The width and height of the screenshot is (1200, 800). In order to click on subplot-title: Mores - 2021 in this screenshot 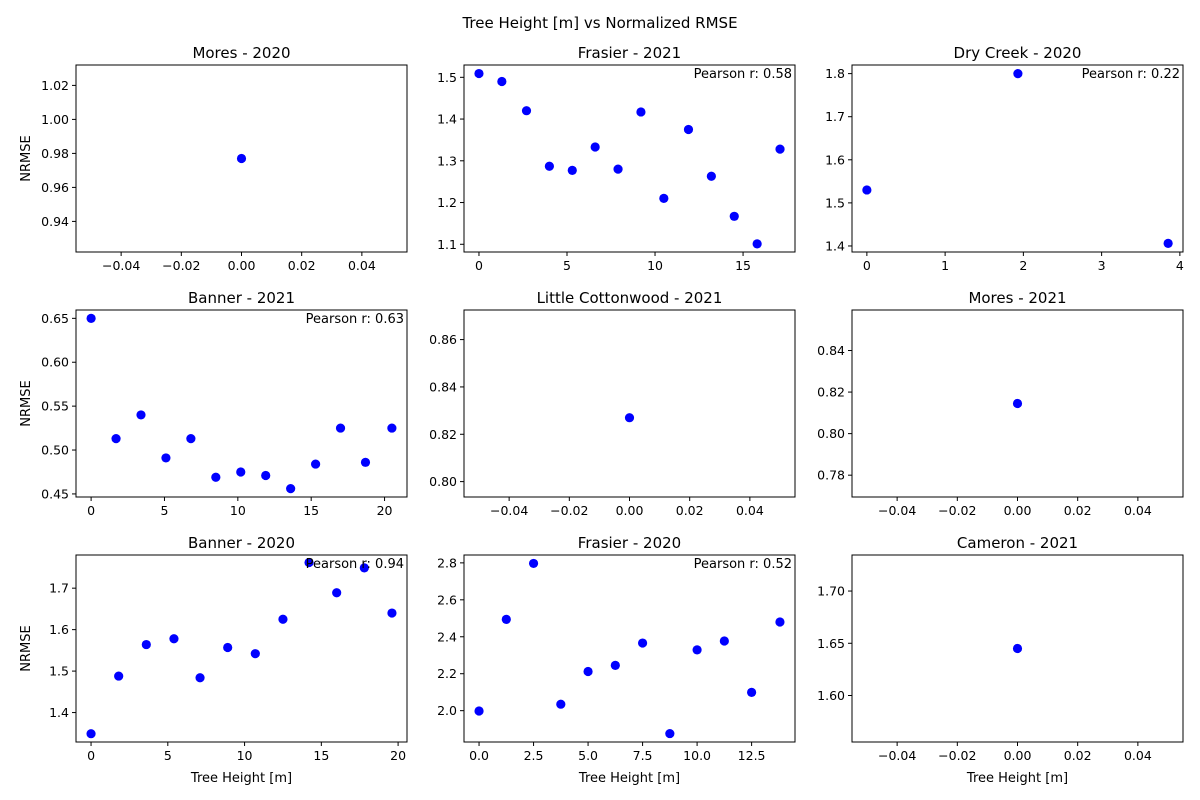, I will do `click(1017, 298)`.